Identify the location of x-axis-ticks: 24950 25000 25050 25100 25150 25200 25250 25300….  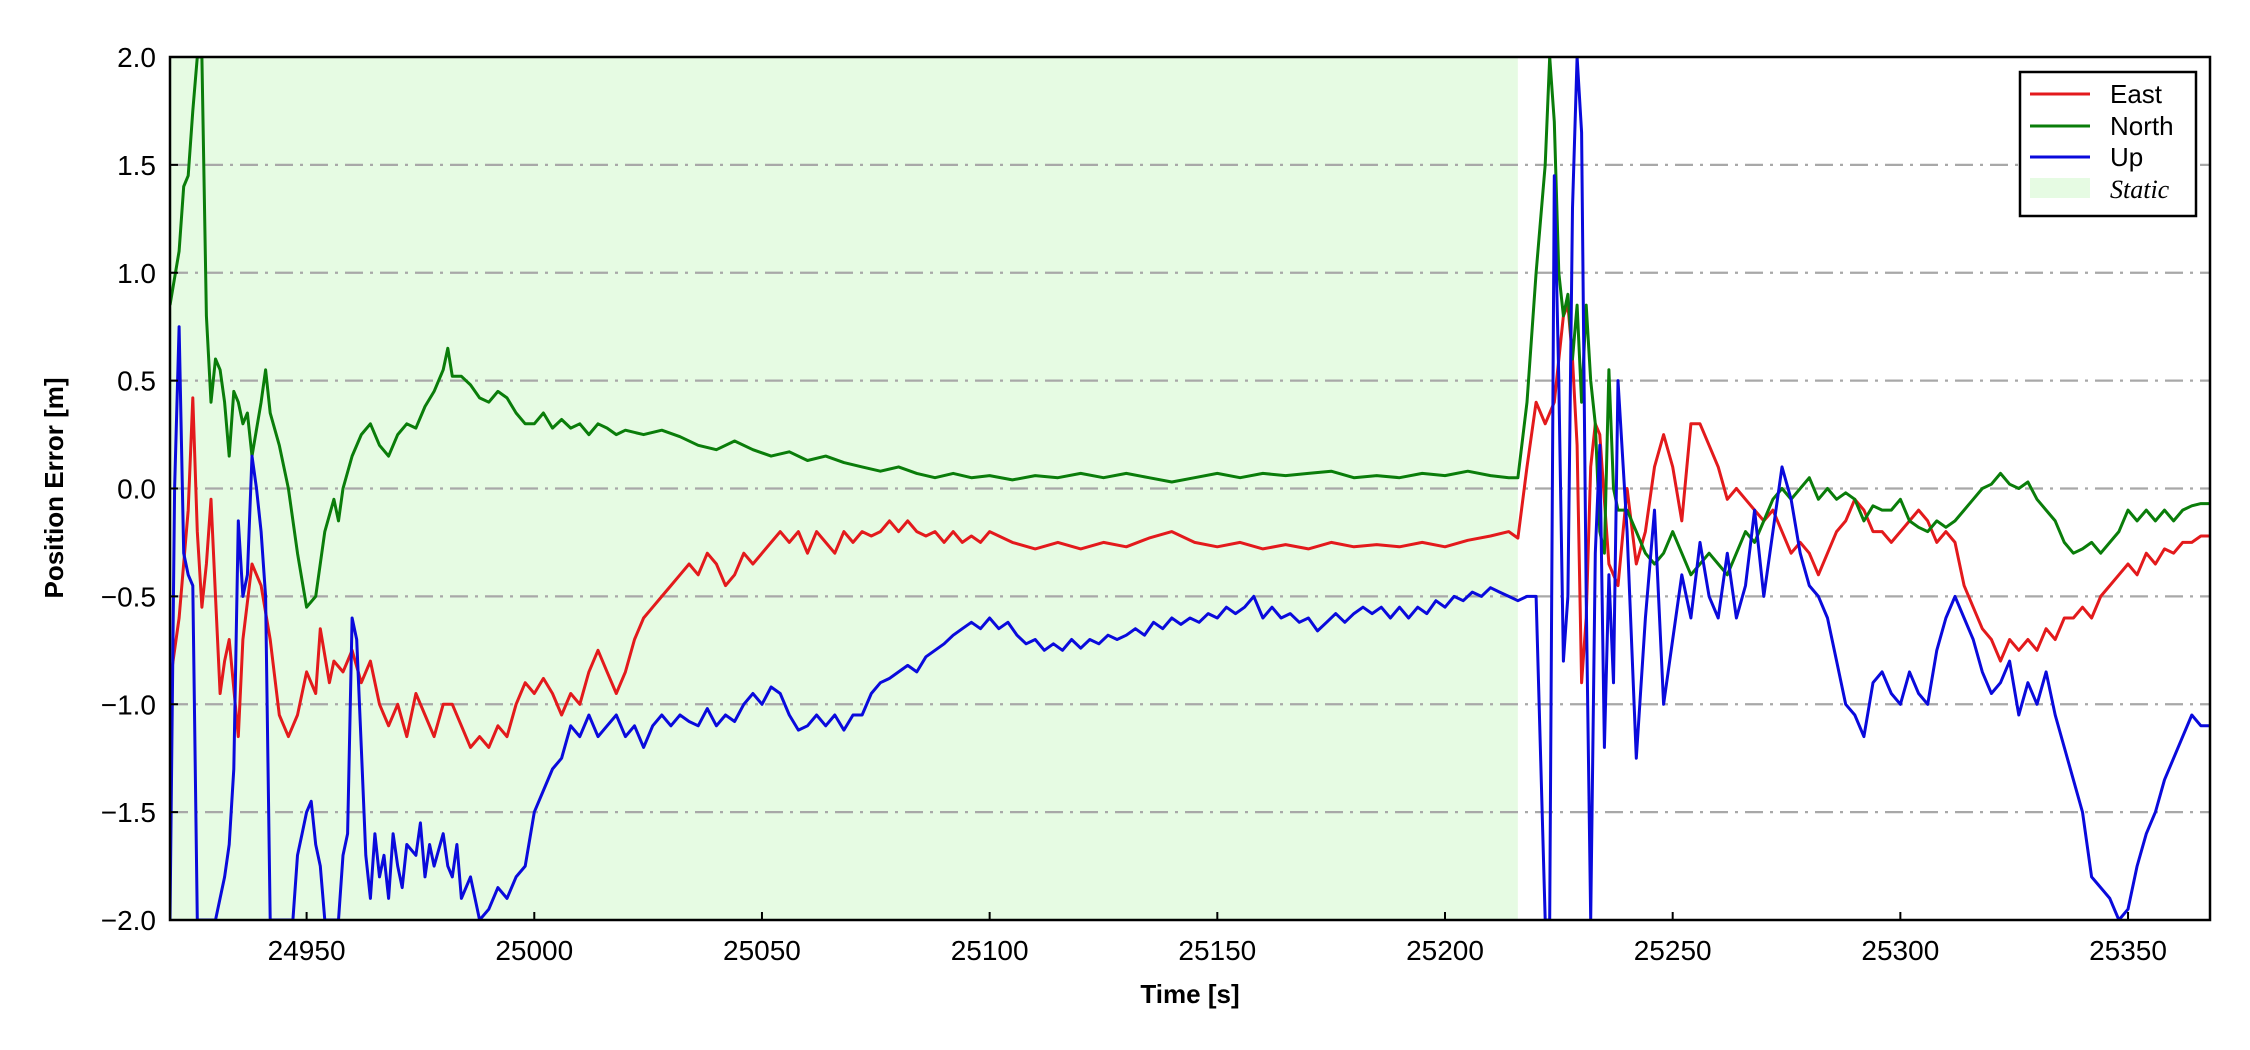
(1217, 939).